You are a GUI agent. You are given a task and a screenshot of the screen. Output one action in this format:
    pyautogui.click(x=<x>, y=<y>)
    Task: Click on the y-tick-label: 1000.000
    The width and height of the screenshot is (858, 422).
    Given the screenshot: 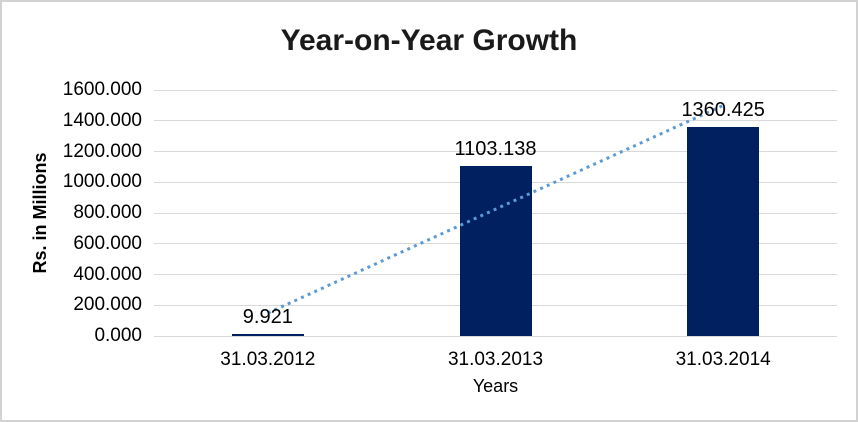 What is the action you would take?
    pyautogui.click(x=102, y=182)
    